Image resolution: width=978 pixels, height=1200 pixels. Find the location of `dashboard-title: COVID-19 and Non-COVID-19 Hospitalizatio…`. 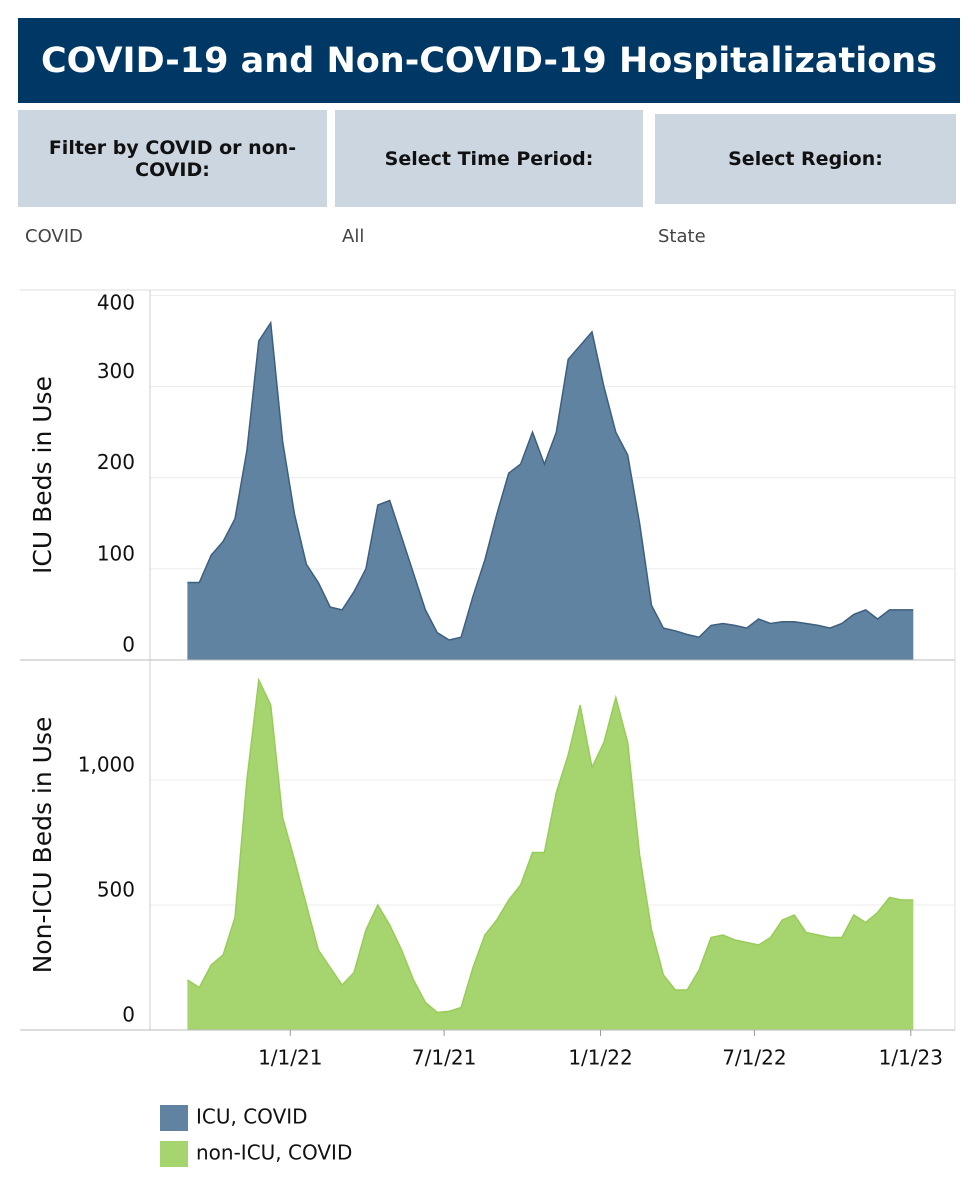

dashboard-title: COVID-19 and Non-COVID-19 Hospitalizatio… is located at coordinates (489, 60).